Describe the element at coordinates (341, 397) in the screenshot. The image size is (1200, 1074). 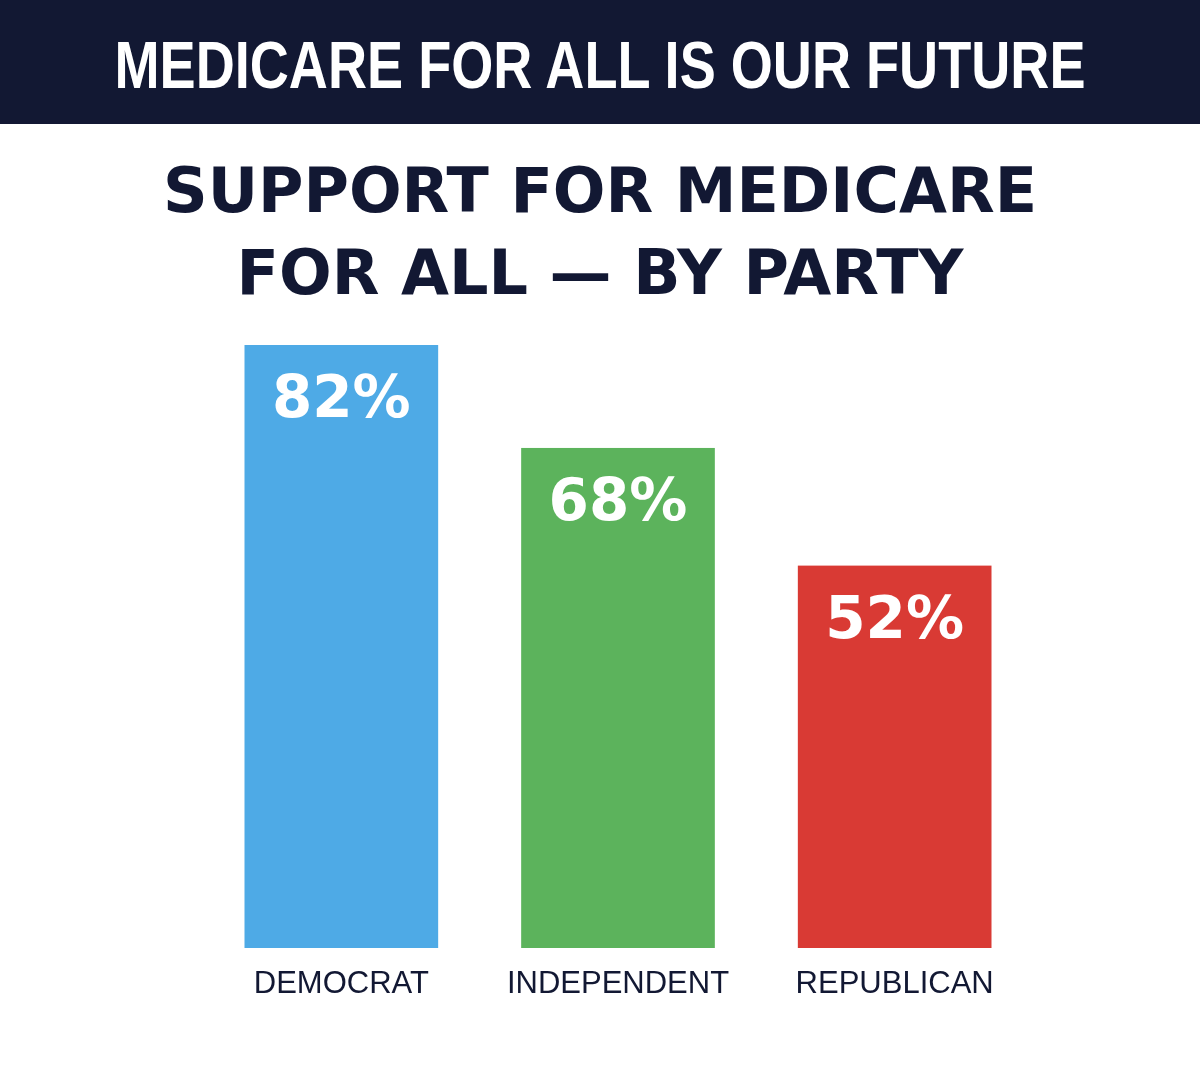
I see `data-label: 82%` at that location.